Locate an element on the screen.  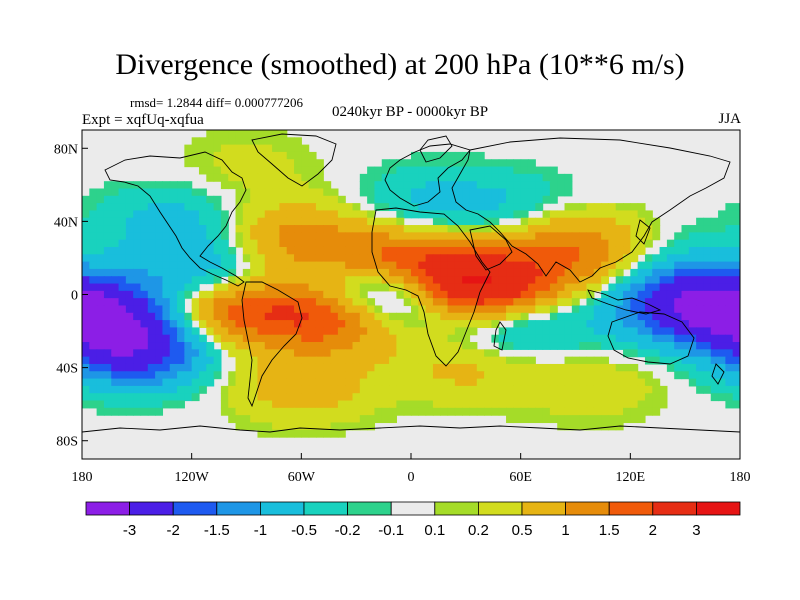
colorbar-swatch is located at coordinates (238, 508).